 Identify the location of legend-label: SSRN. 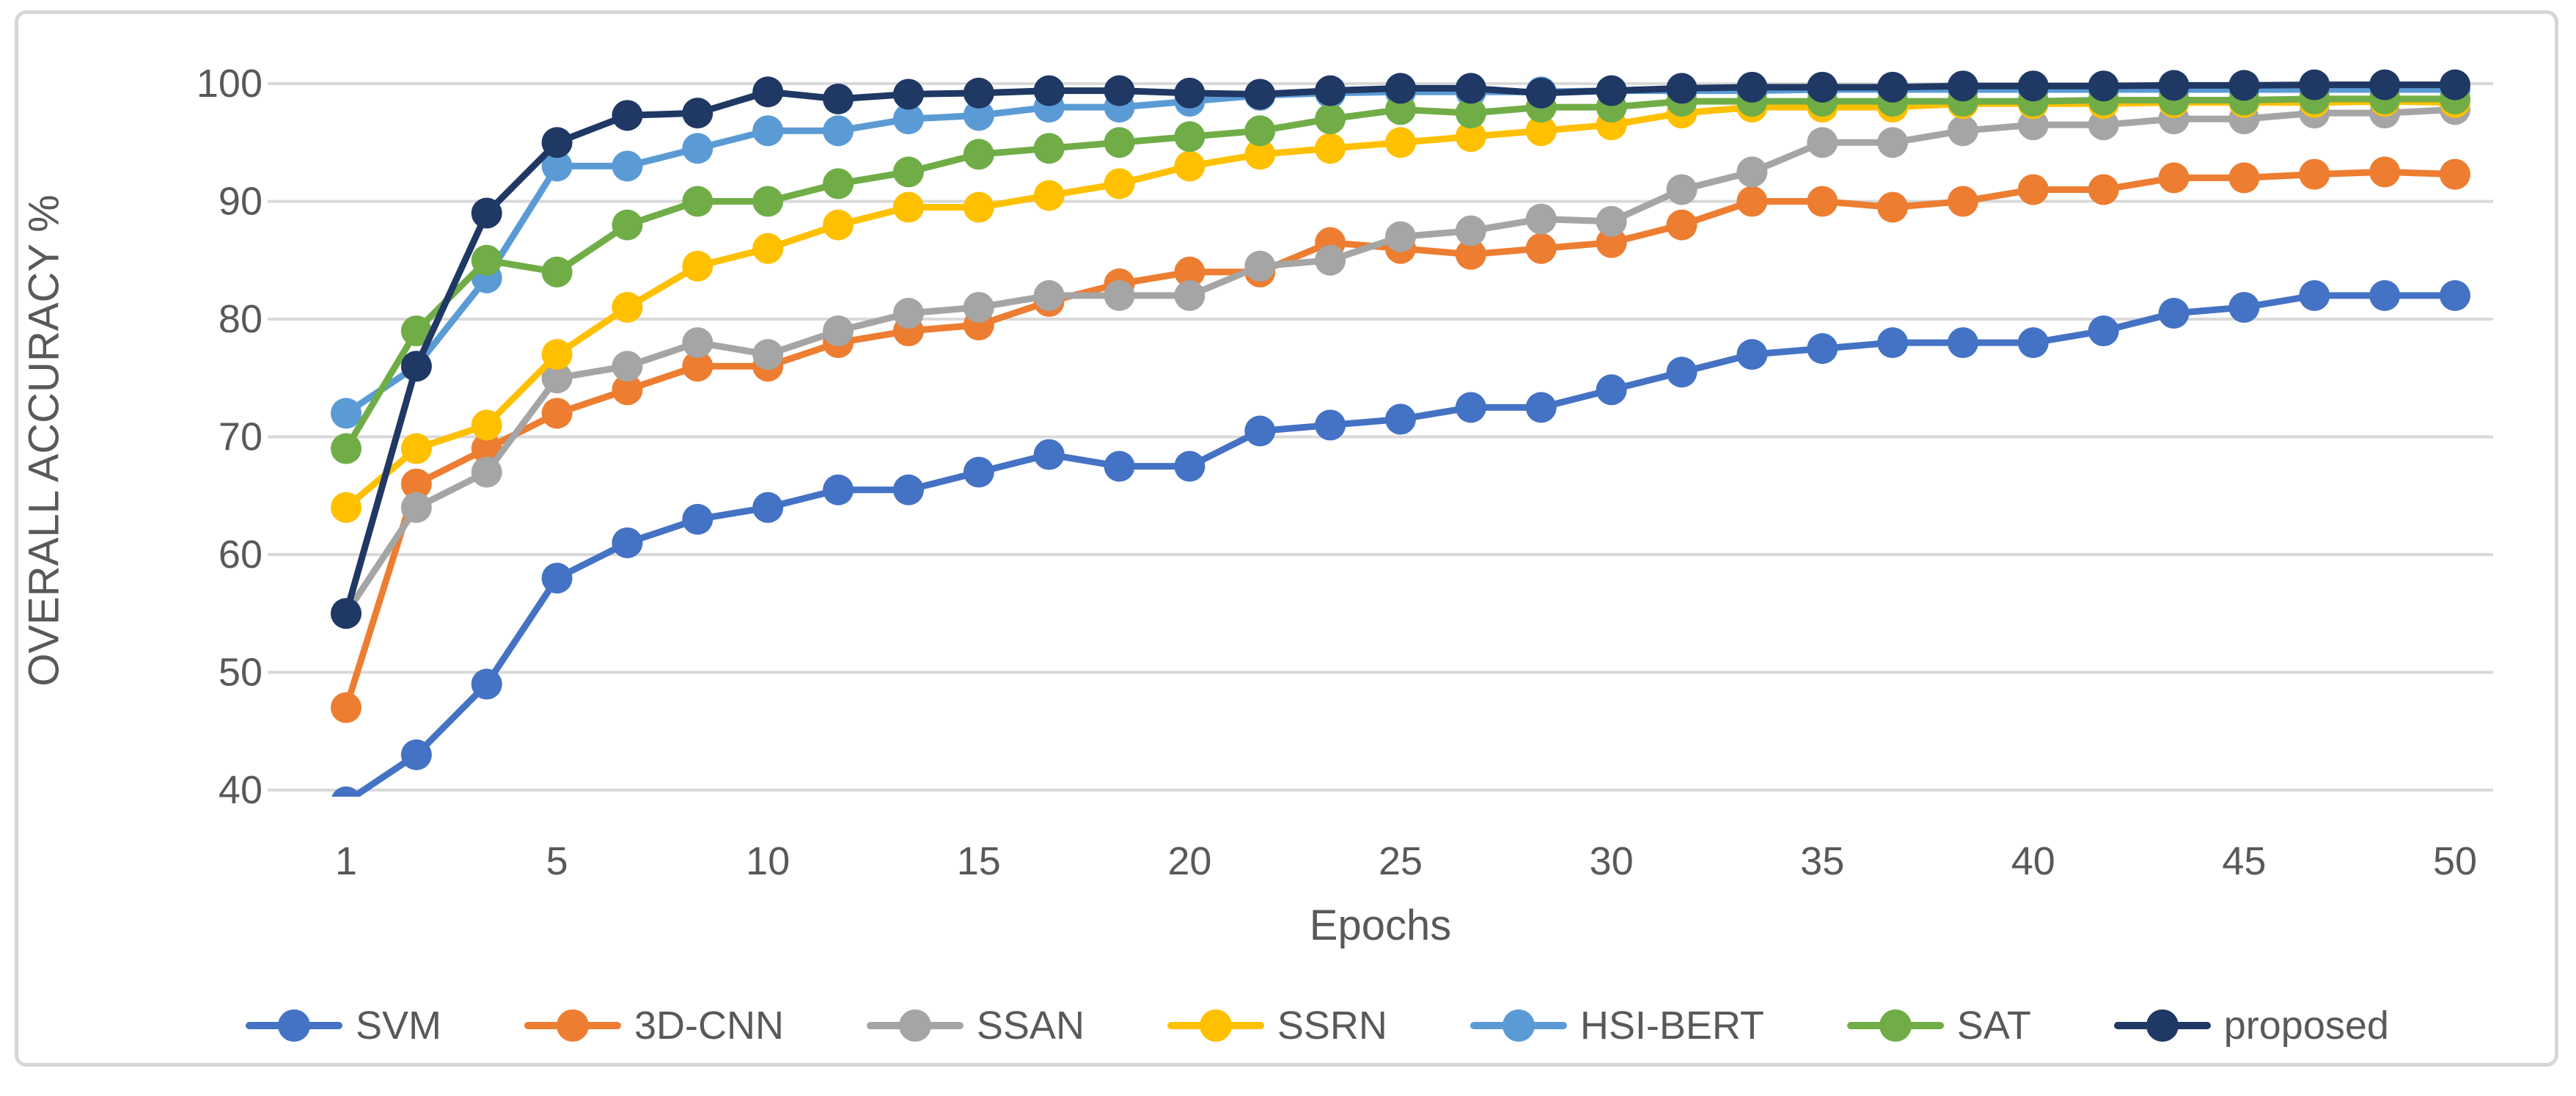
(1332, 1026).